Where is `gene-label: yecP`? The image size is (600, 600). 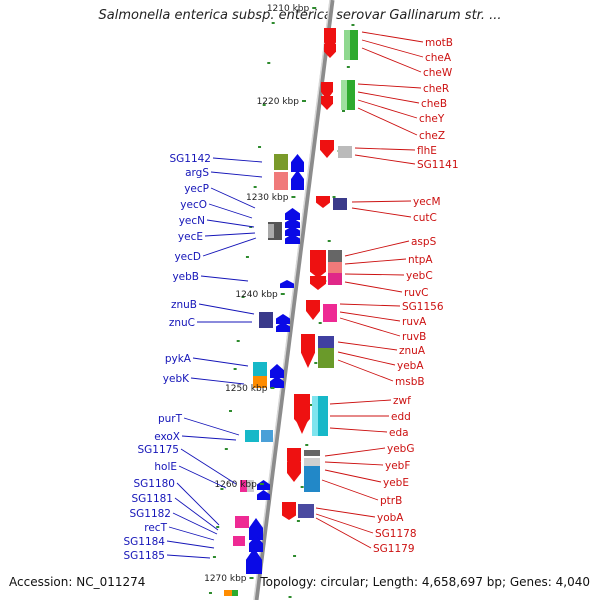 gene-label: yecP is located at coordinates (196, 189).